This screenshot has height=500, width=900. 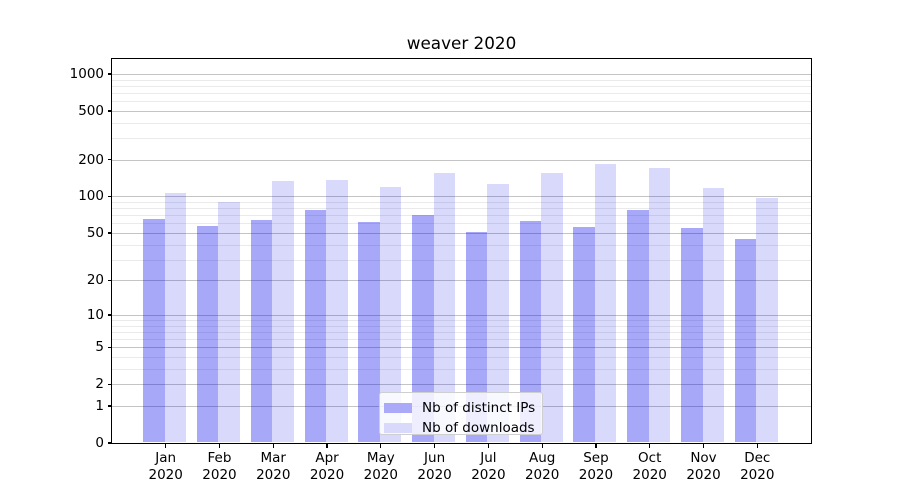 I want to click on bar-distinct-ips-mar, so click(x=261, y=331).